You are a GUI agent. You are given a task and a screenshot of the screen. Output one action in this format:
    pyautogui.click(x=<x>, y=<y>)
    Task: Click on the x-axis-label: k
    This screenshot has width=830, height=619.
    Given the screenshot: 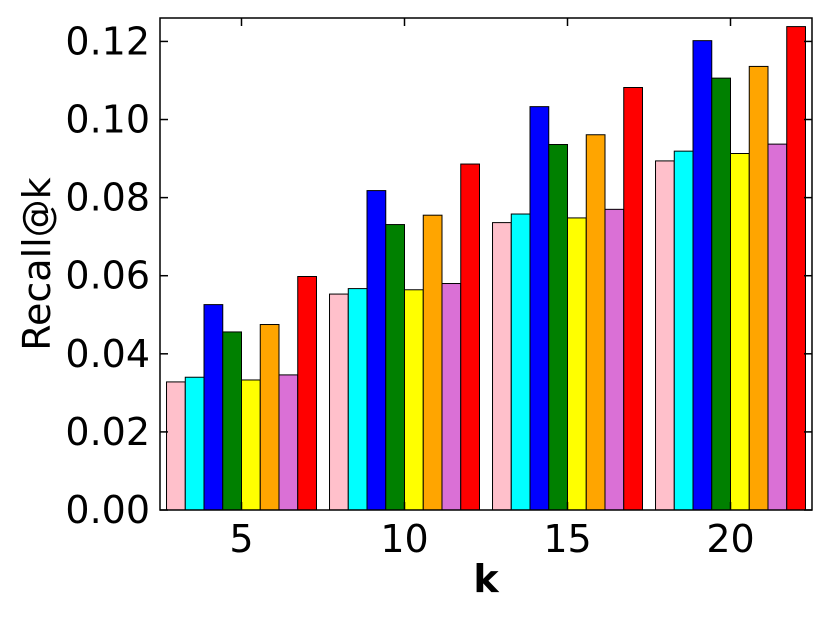 What is the action you would take?
    pyautogui.click(x=486, y=579)
    